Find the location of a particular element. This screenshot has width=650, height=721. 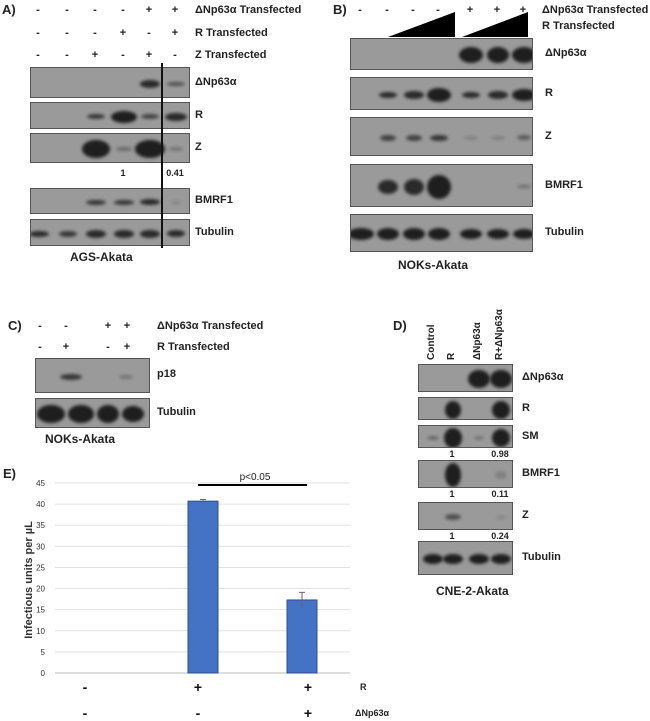

y-tick-label: 15 is located at coordinates (40, 610).